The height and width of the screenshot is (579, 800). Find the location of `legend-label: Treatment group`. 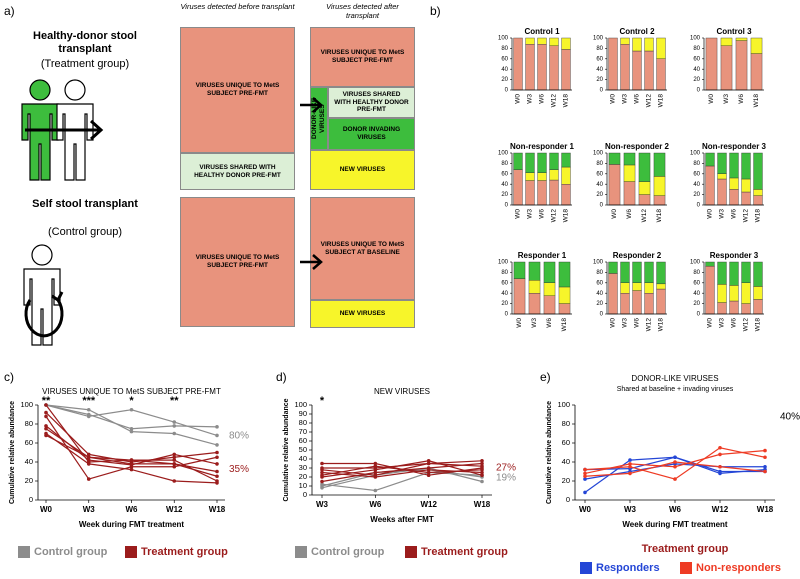

legend-label: Treatment group is located at coordinates (464, 552).